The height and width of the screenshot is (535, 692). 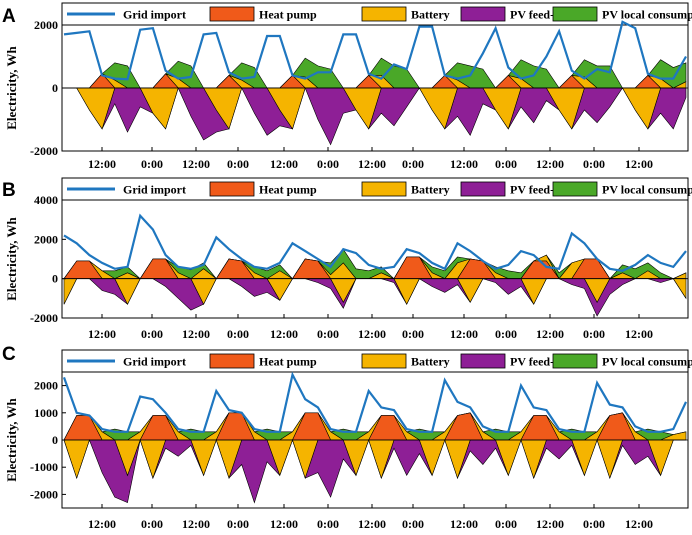 I want to click on panel-letter: C, so click(x=9, y=354).